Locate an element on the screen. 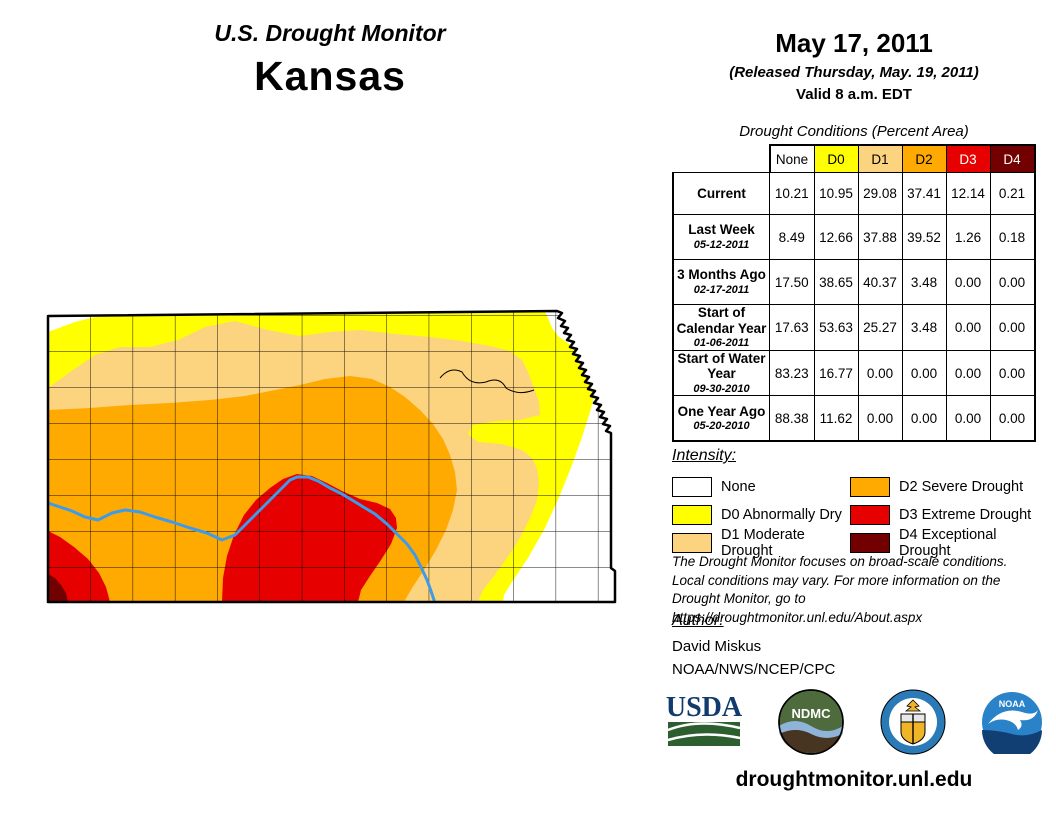 Image resolution: width=1056 pixels, height=816 pixels. cell-value: 37.88 is located at coordinates (880, 237).